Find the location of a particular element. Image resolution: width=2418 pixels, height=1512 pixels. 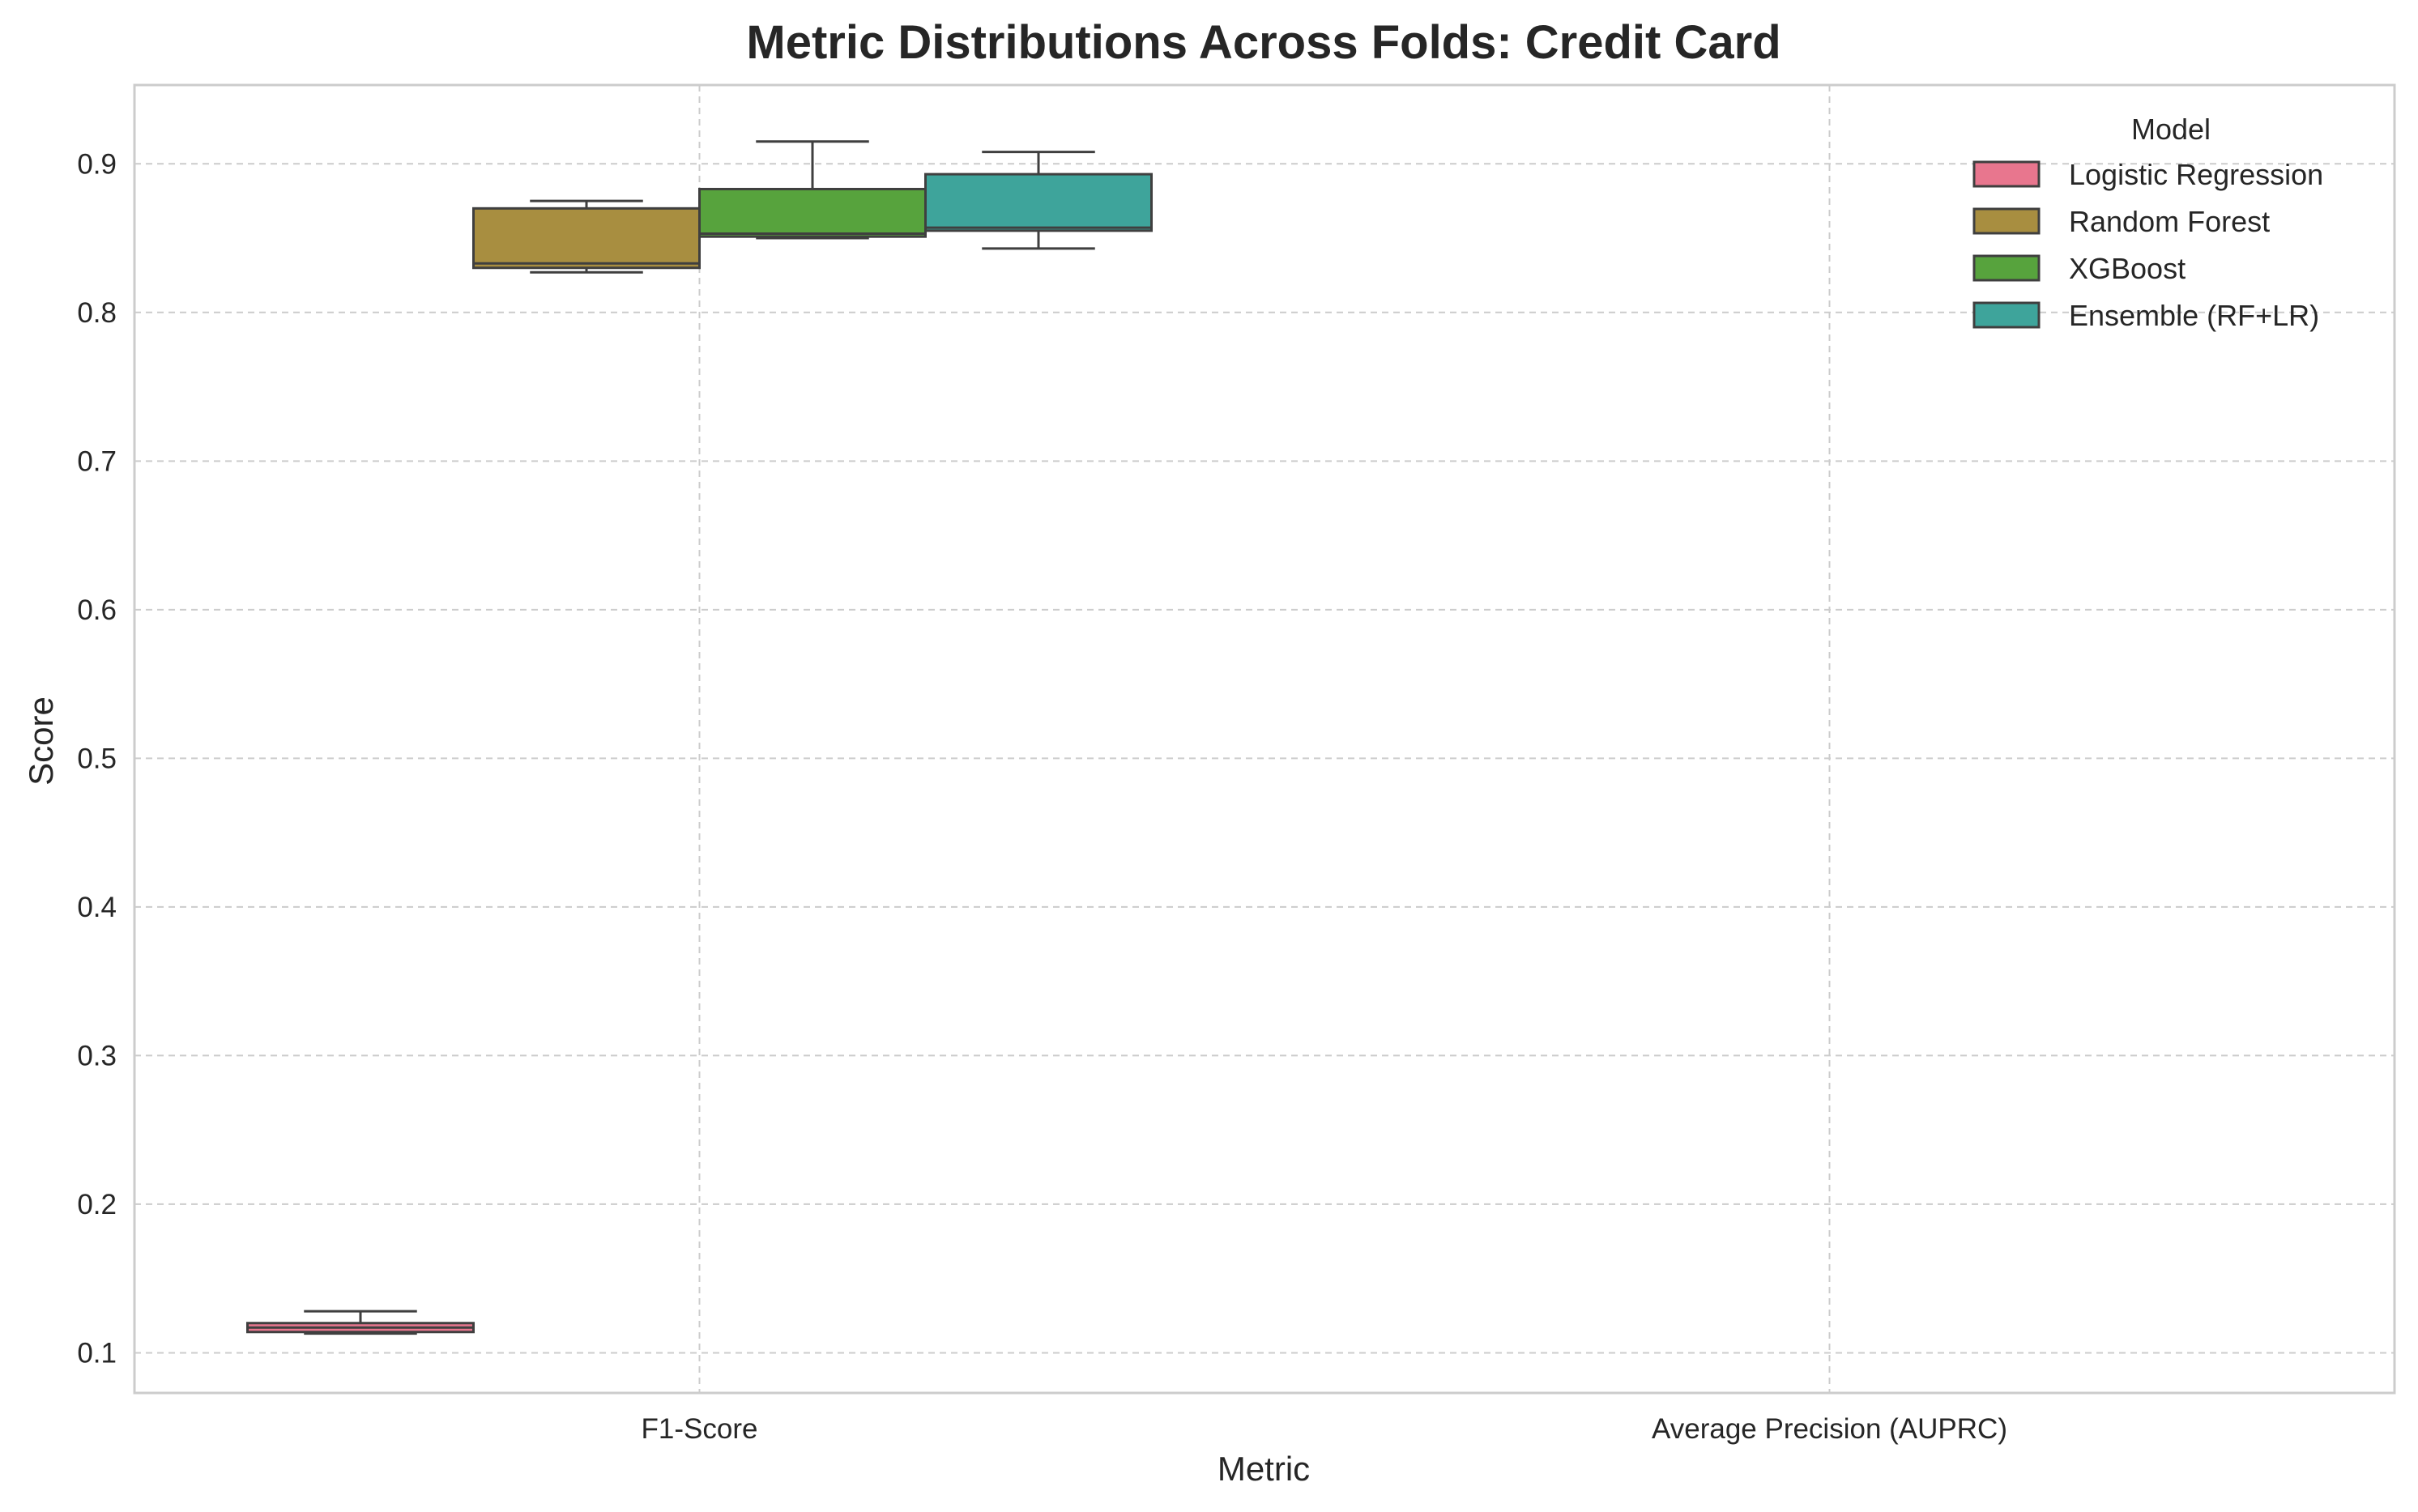

y-tick-label: 0.5 is located at coordinates (97, 758).